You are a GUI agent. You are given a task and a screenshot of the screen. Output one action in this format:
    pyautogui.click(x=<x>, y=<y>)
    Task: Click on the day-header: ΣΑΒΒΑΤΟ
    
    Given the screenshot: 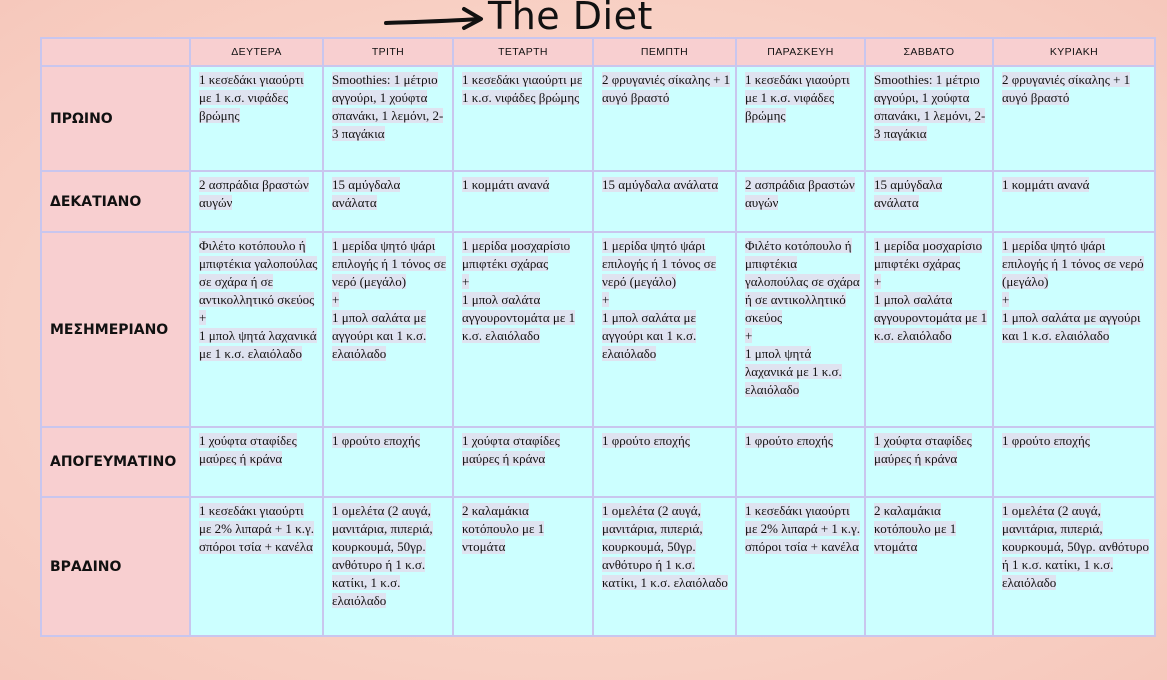 What is the action you would take?
    pyautogui.click(x=929, y=52)
    